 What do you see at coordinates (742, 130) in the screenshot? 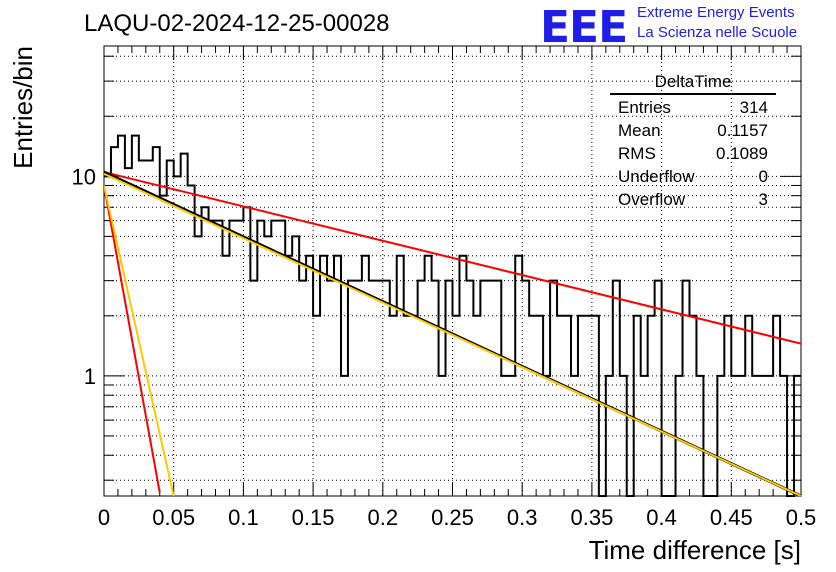
I see `stats-value: 0.1157` at bounding box center [742, 130].